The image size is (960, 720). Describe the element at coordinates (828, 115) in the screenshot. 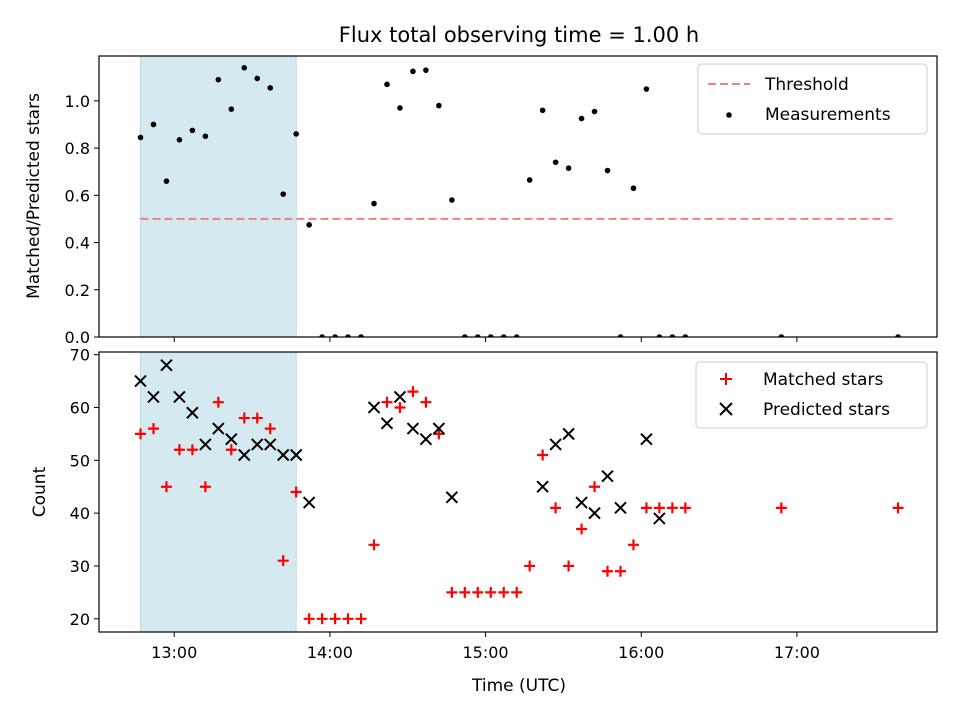

I see `legend-measurements-label: Measurements` at that location.